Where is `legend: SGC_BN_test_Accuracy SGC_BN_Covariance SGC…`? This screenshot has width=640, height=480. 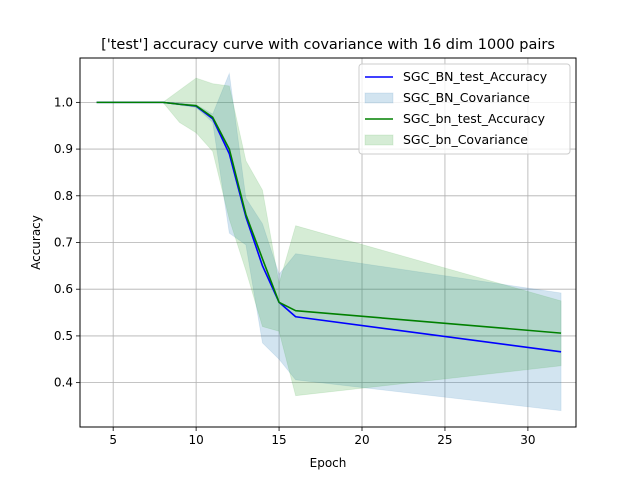 legend: SGC_BN_test_Accuracy SGC_BN_Covariance SGC… is located at coordinates (464, 109).